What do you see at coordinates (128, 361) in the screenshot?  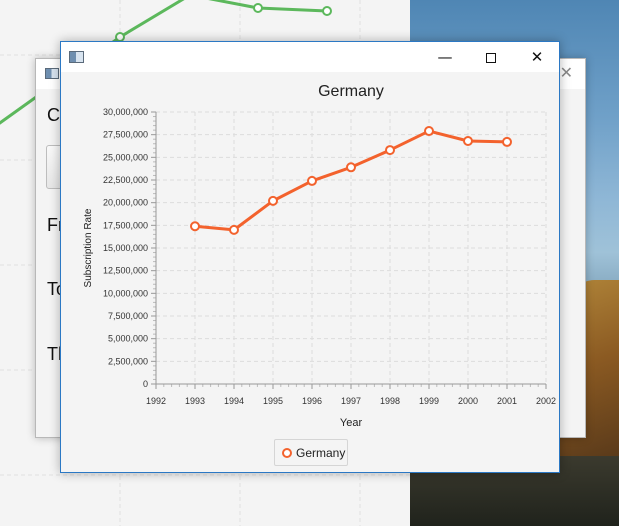 I see `y-tick-label: 2,500,000` at bounding box center [128, 361].